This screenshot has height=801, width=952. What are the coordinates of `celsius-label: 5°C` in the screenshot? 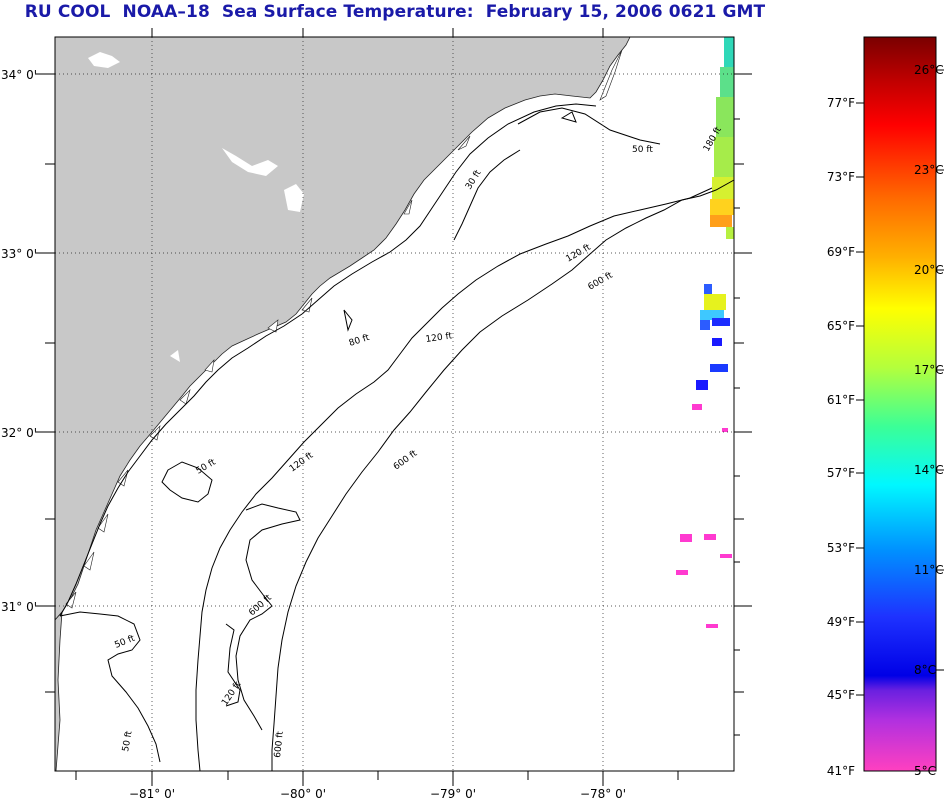 It's located at (925, 771).